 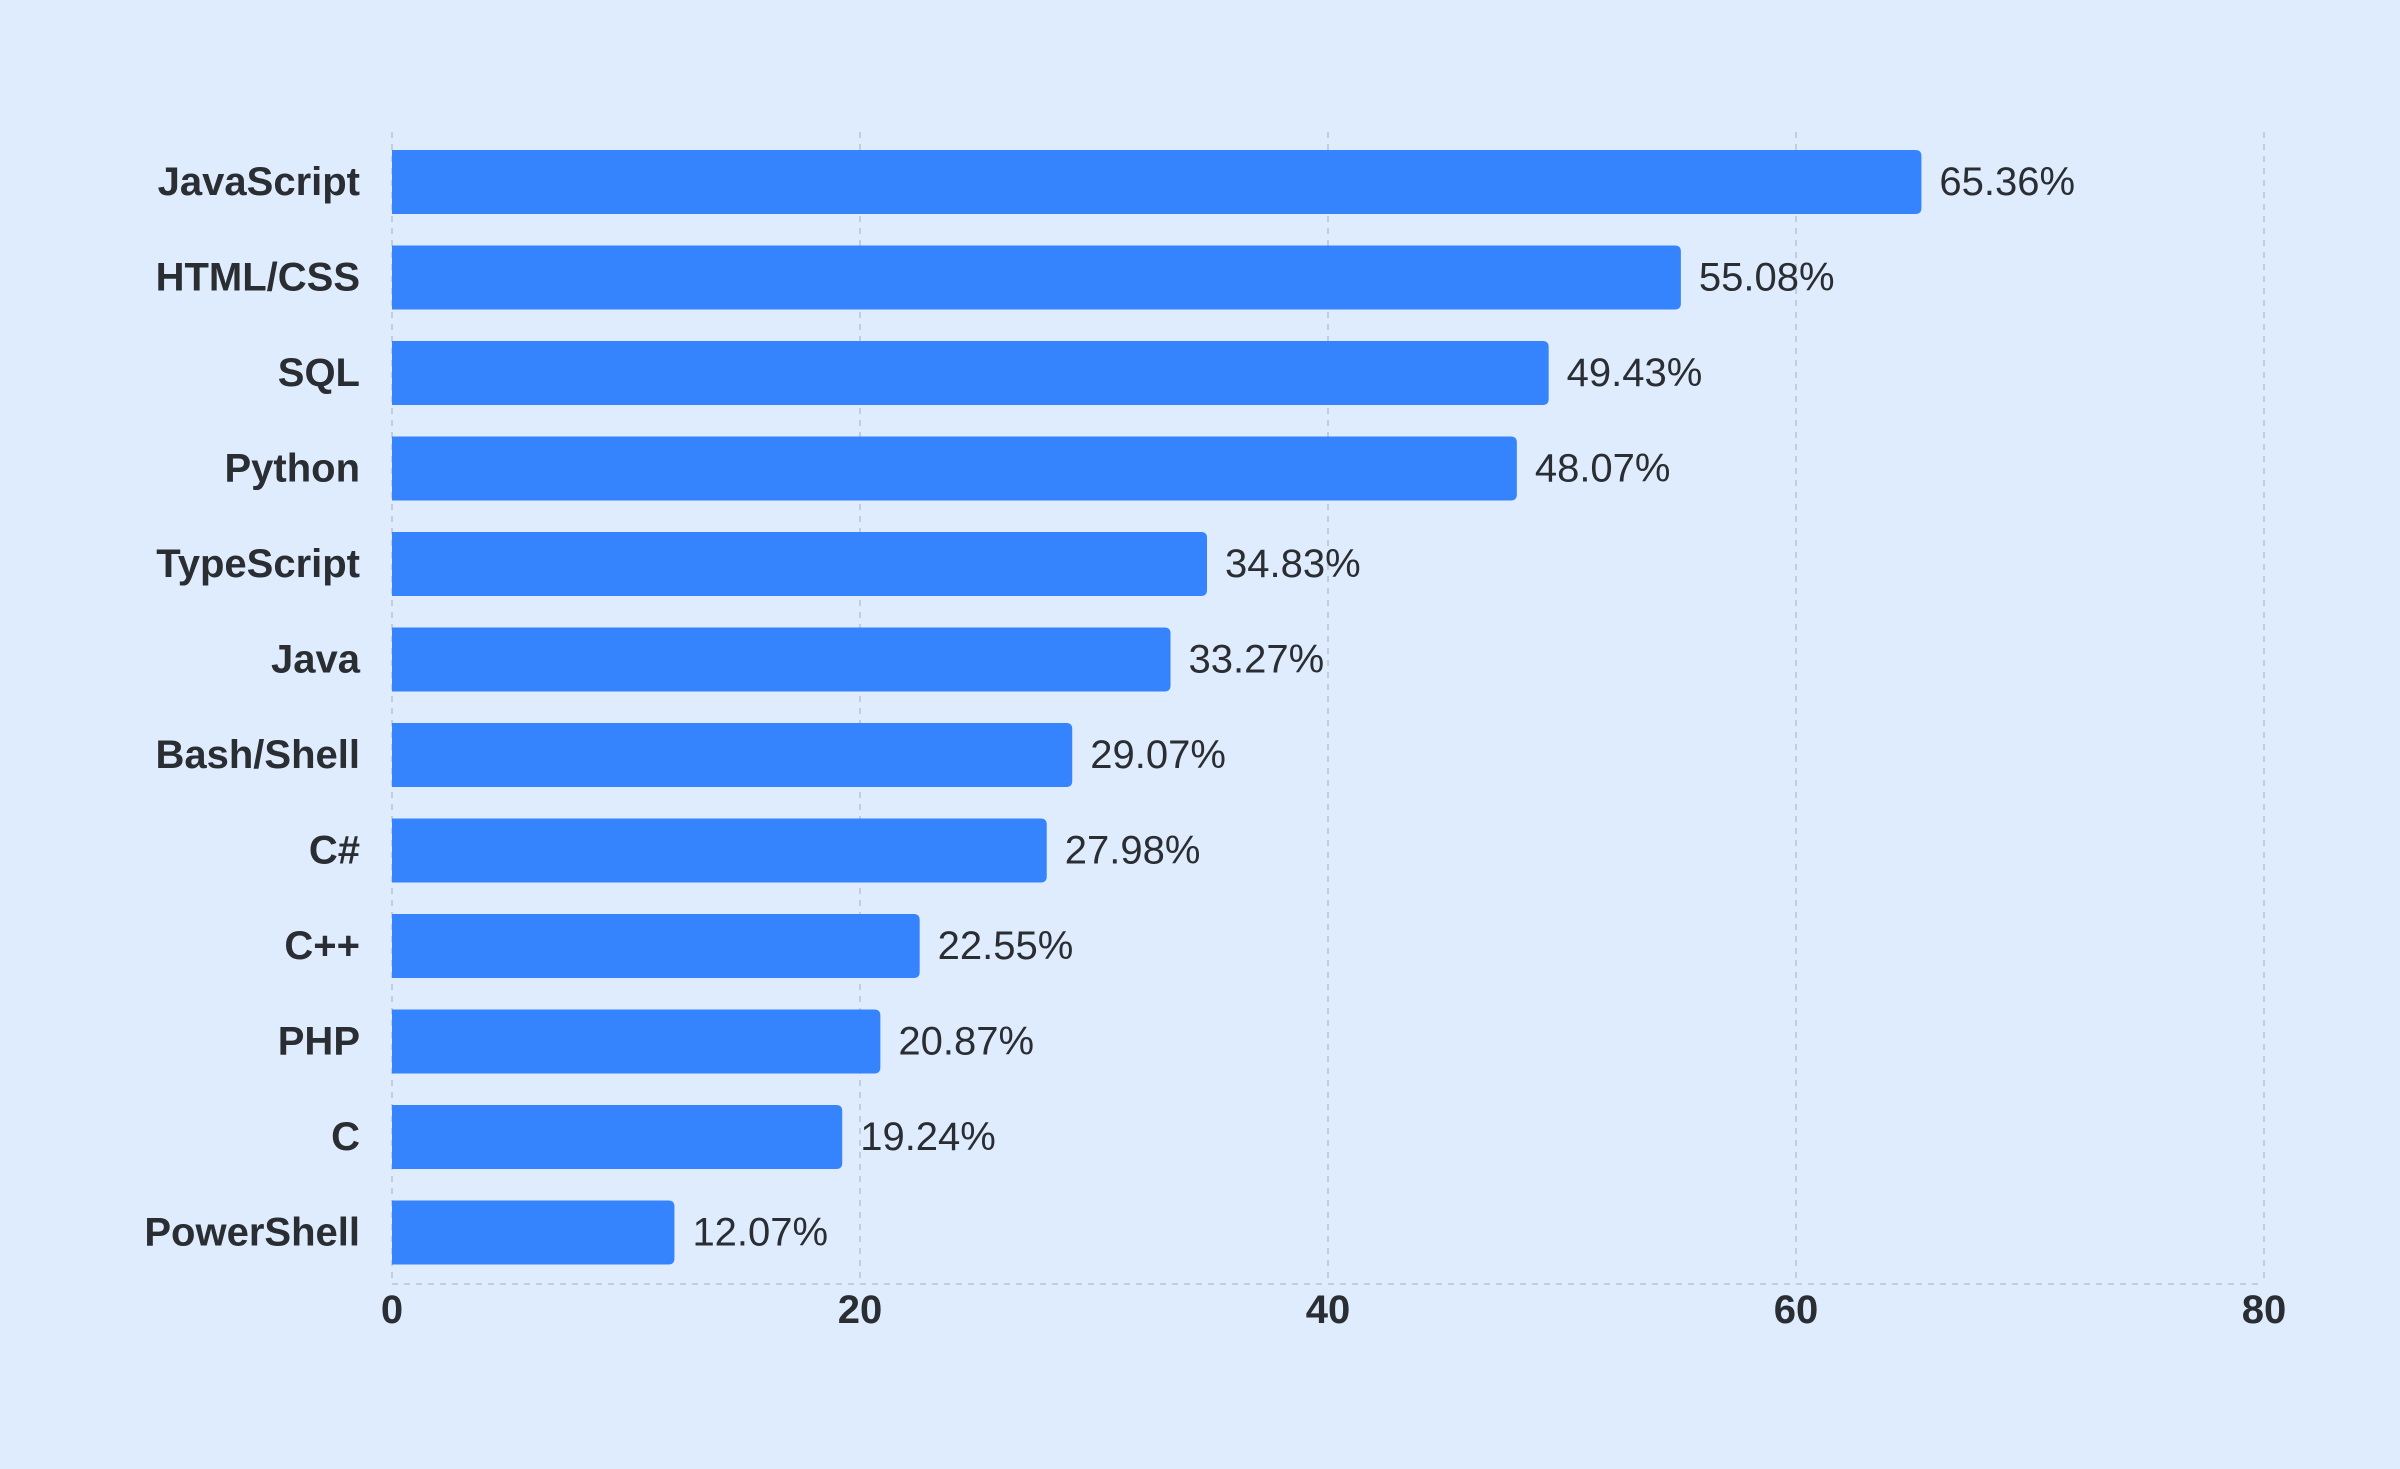 I want to click on value-label-java: 33.27%, so click(x=1257, y=660).